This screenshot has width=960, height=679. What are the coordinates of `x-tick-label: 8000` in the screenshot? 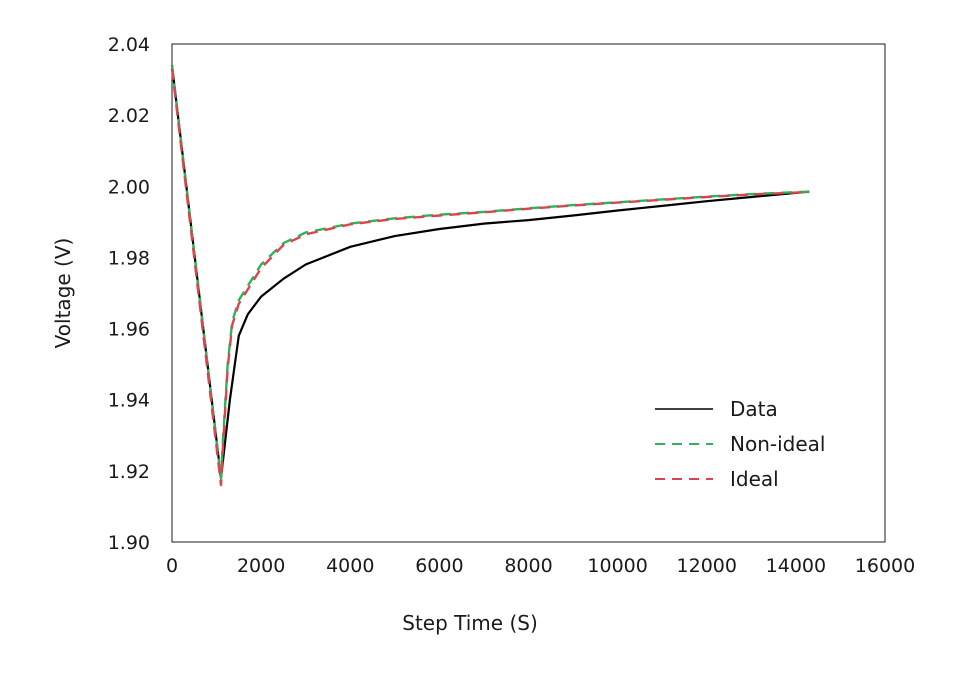 It's located at (528, 566).